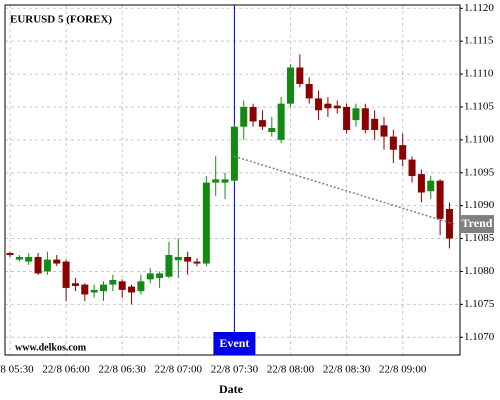 Image resolution: width=500 pixels, height=400 pixels. Describe the element at coordinates (66, 370) in the screenshot. I see `x-tick-label: 22/8 06:00` at that location.